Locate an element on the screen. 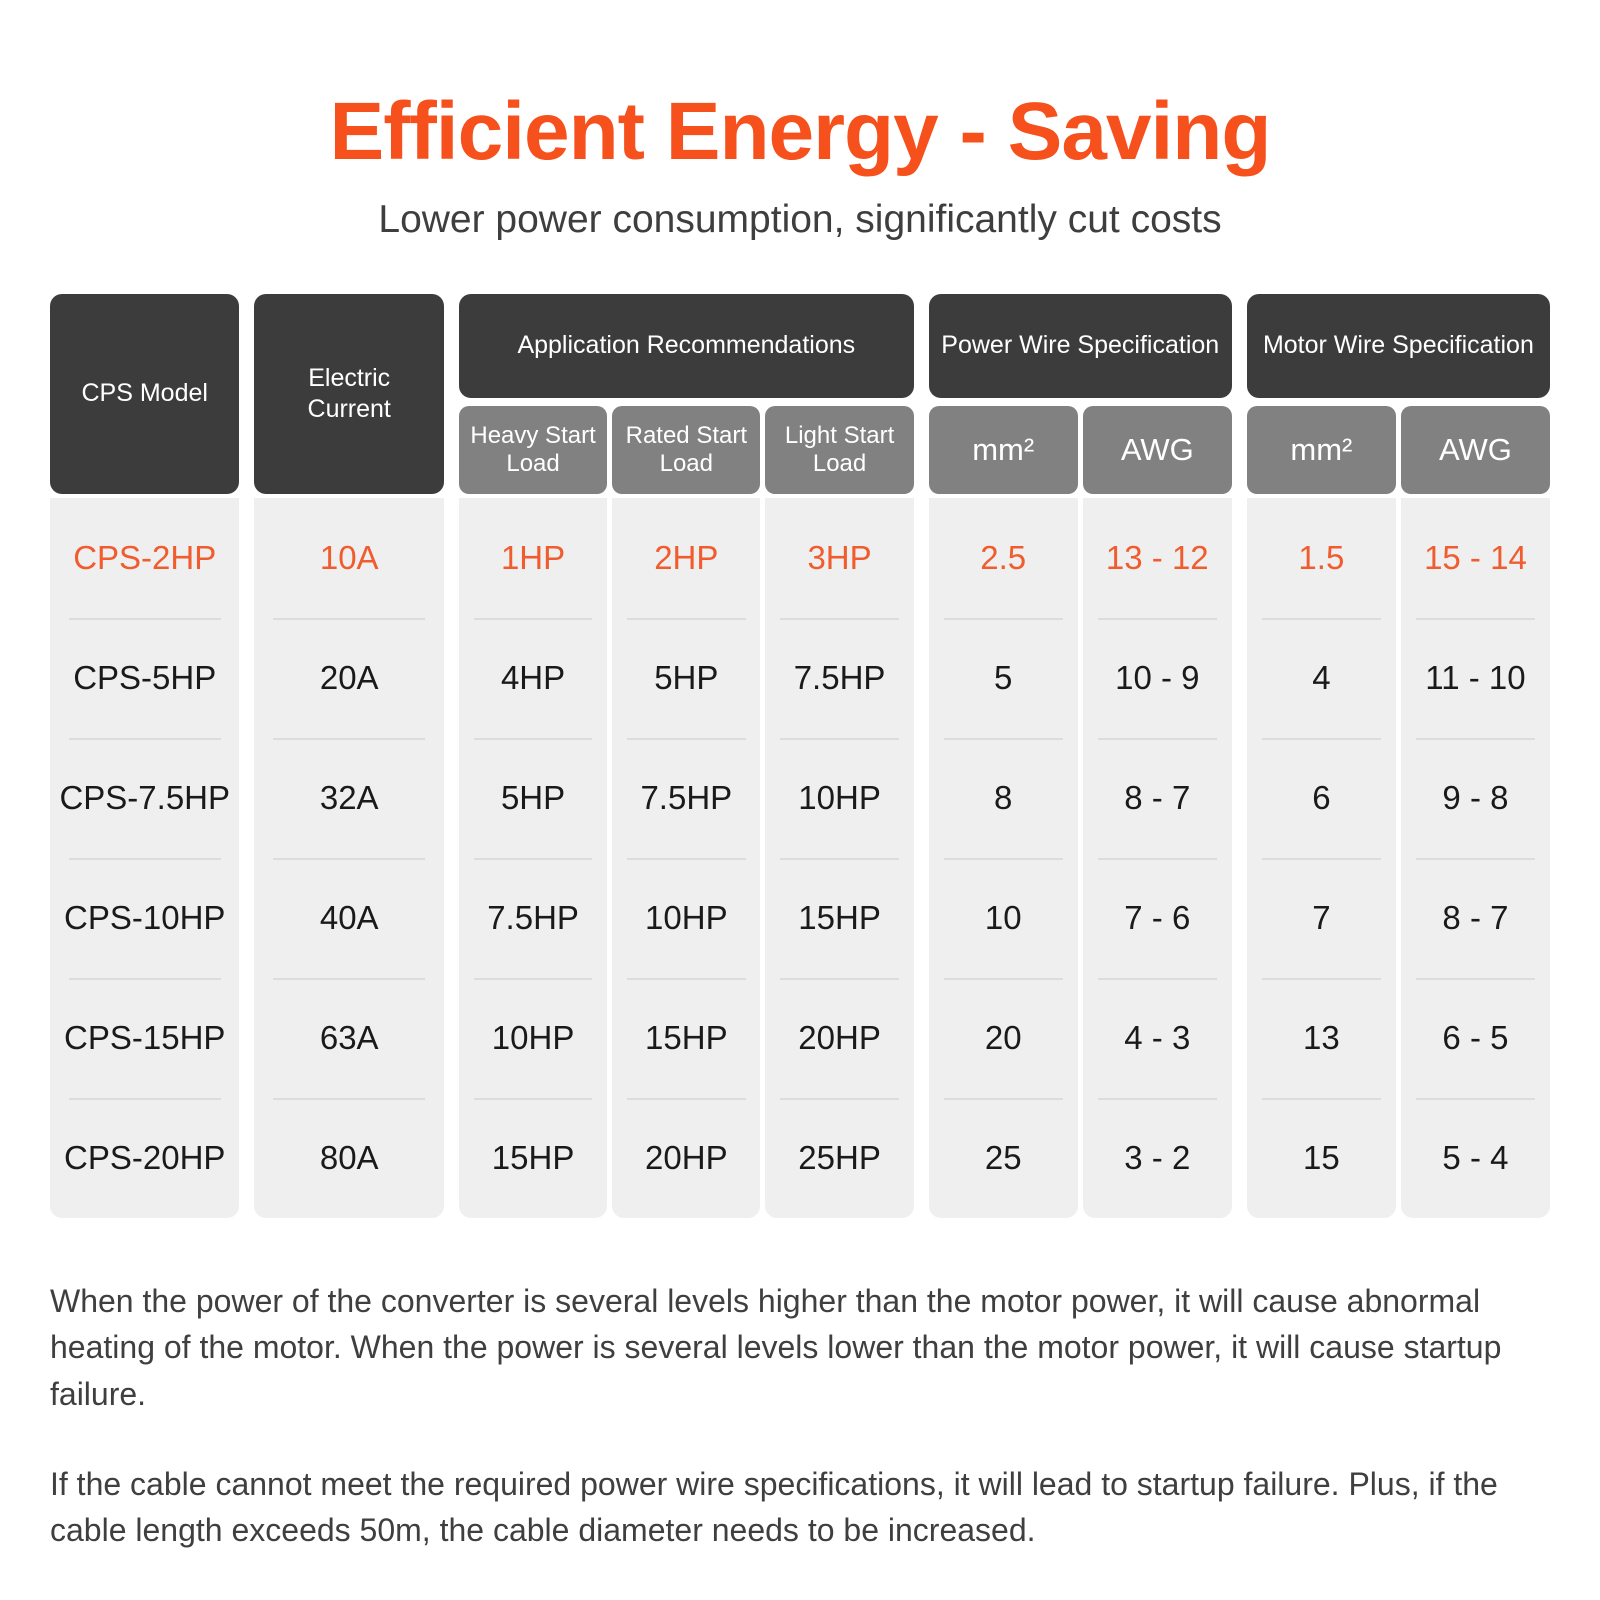 The image size is (1600, 1600). table-cell: 4HP is located at coordinates (533, 677).